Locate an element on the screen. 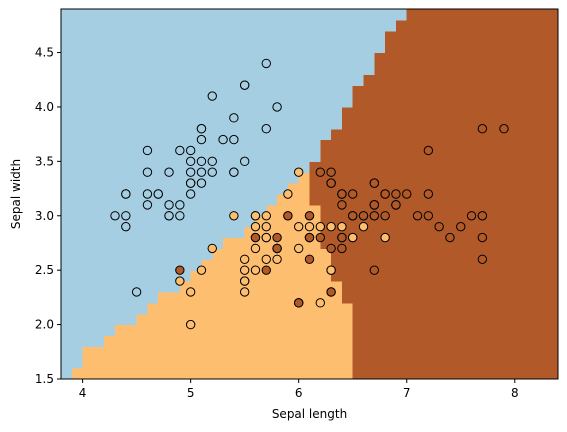  x-tick-label: 8 is located at coordinates (515, 393).